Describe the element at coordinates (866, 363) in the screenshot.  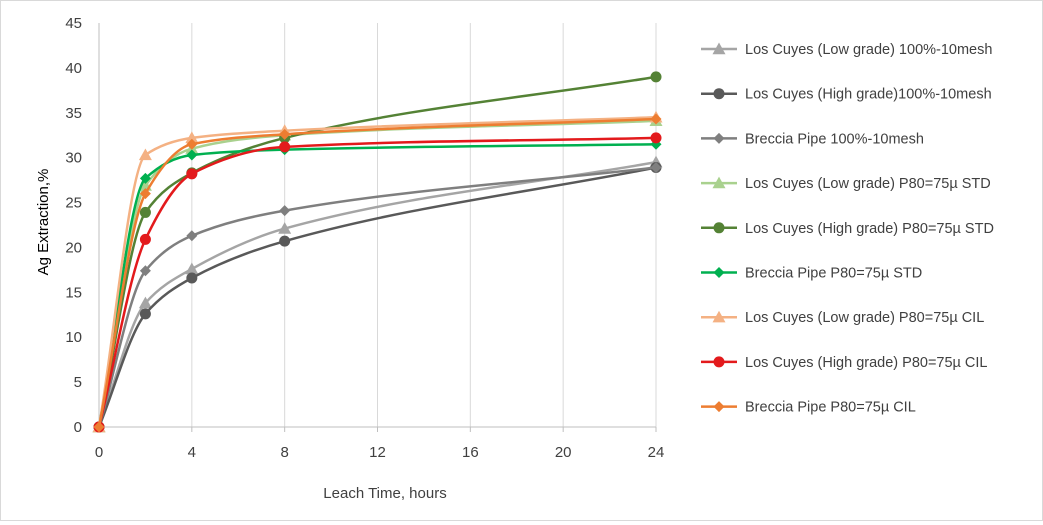
I see `legend-label: Los Cuyes (High grade) P80=75µ CIL` at that location.